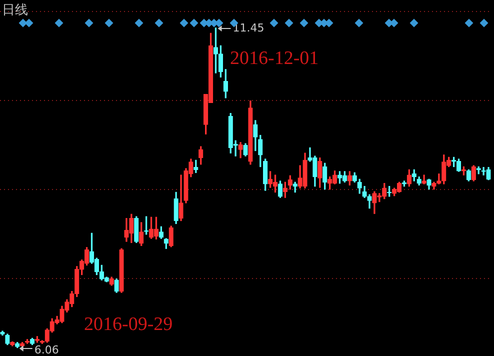  Describe the element at coordinates (274, 59) in the screenshot. I see `annotation: 2016-12-01` at that location.